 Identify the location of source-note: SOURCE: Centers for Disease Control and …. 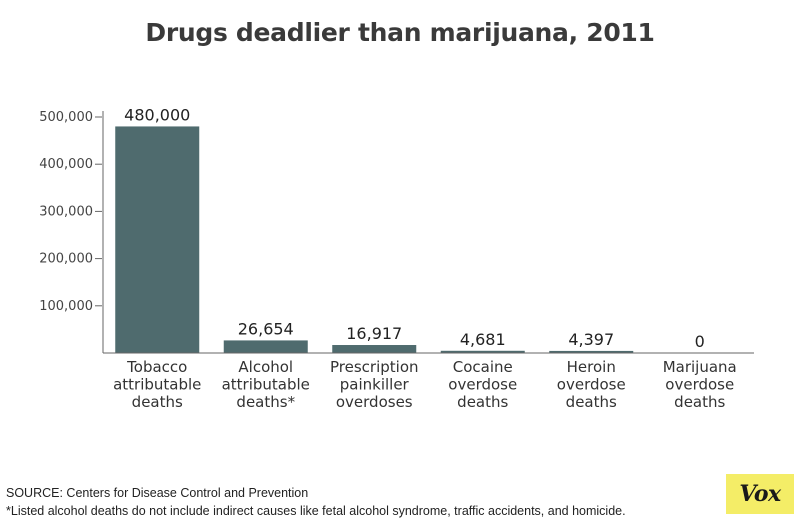
(157, 493).